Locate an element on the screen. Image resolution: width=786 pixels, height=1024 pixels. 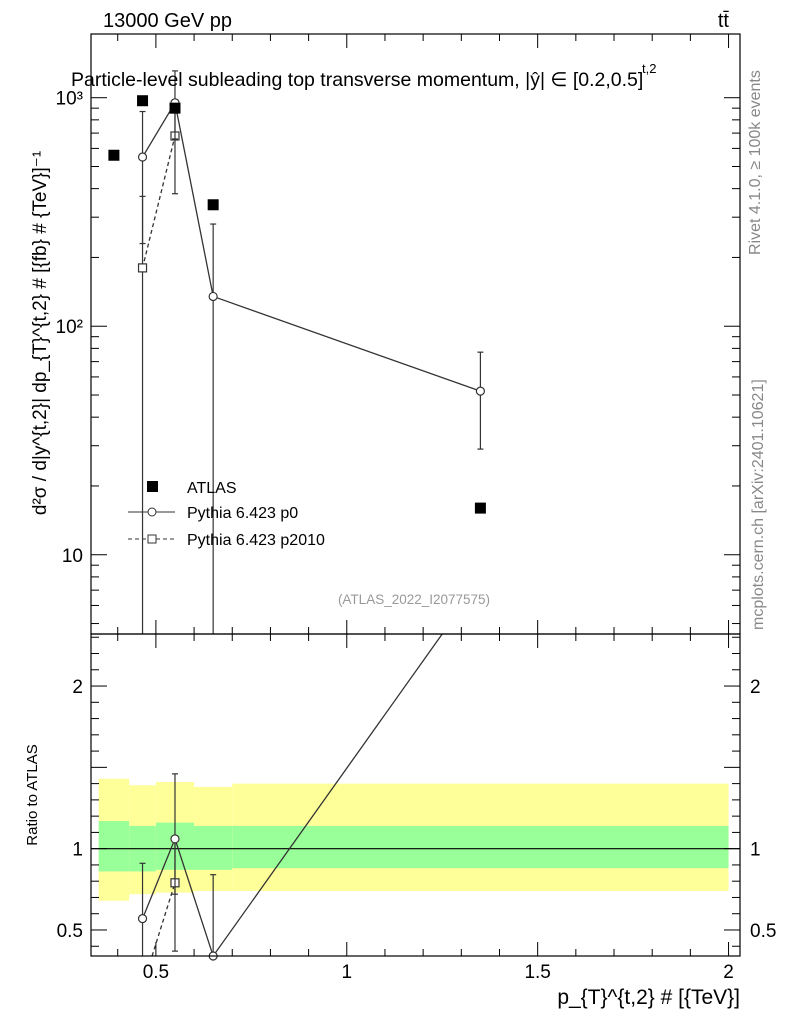
main-tick-labels: 1010²10³10⁴ is located at coordinates (69, 328).